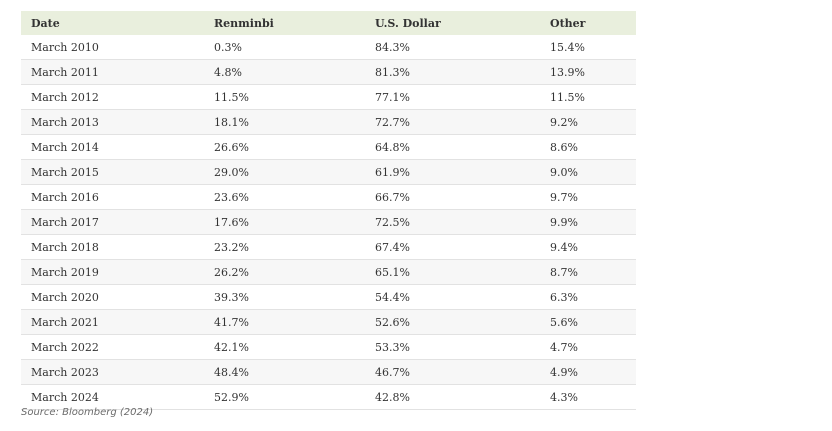 The height and width of the screenshot is (431, 832). Describe the element at coordinates (112, 72) in the screenshot. I see `cell-date: March 2011` at that location.